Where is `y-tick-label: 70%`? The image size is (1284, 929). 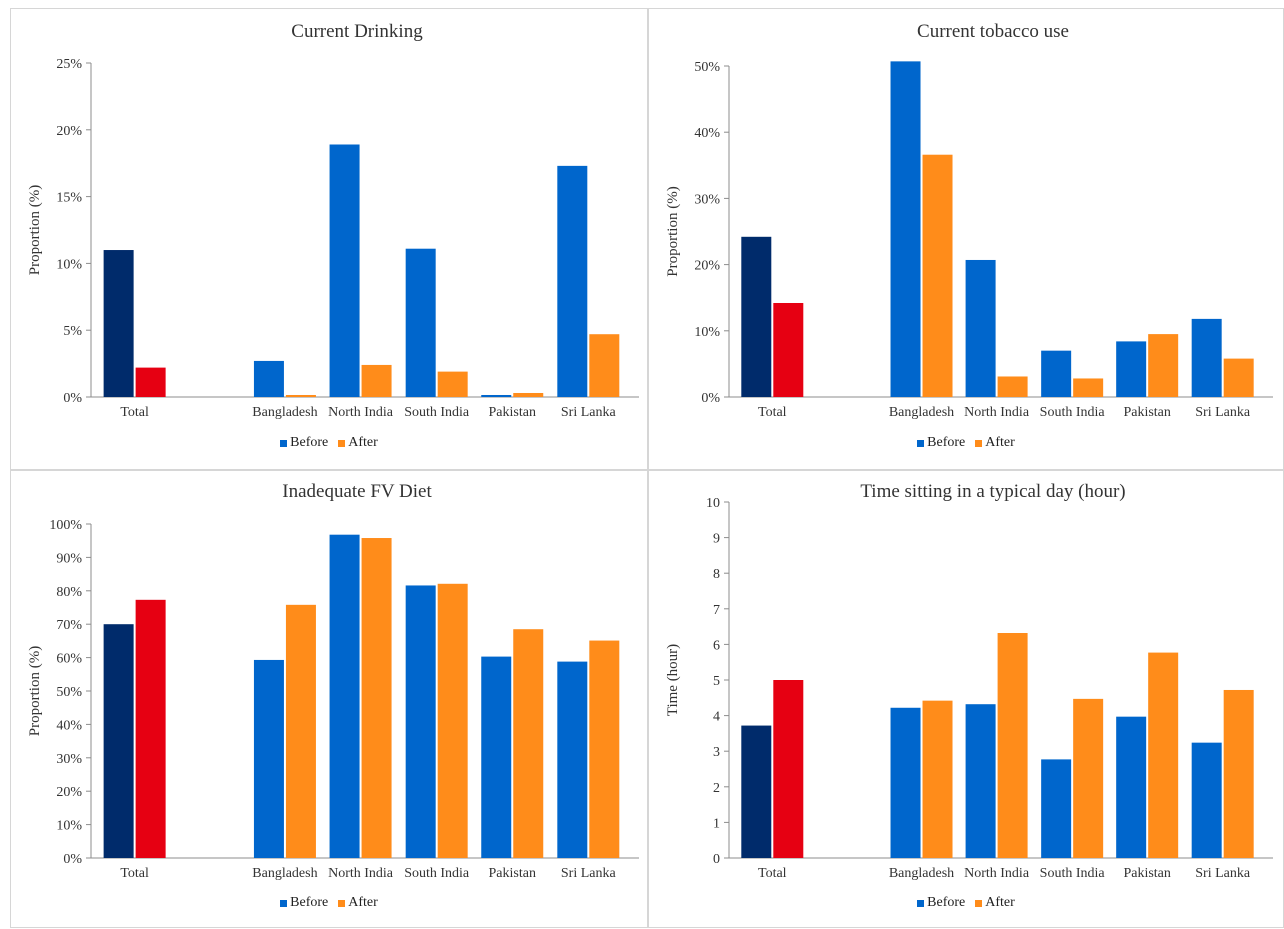 y-tick-label: 70% is located at coordinates (69, 625).